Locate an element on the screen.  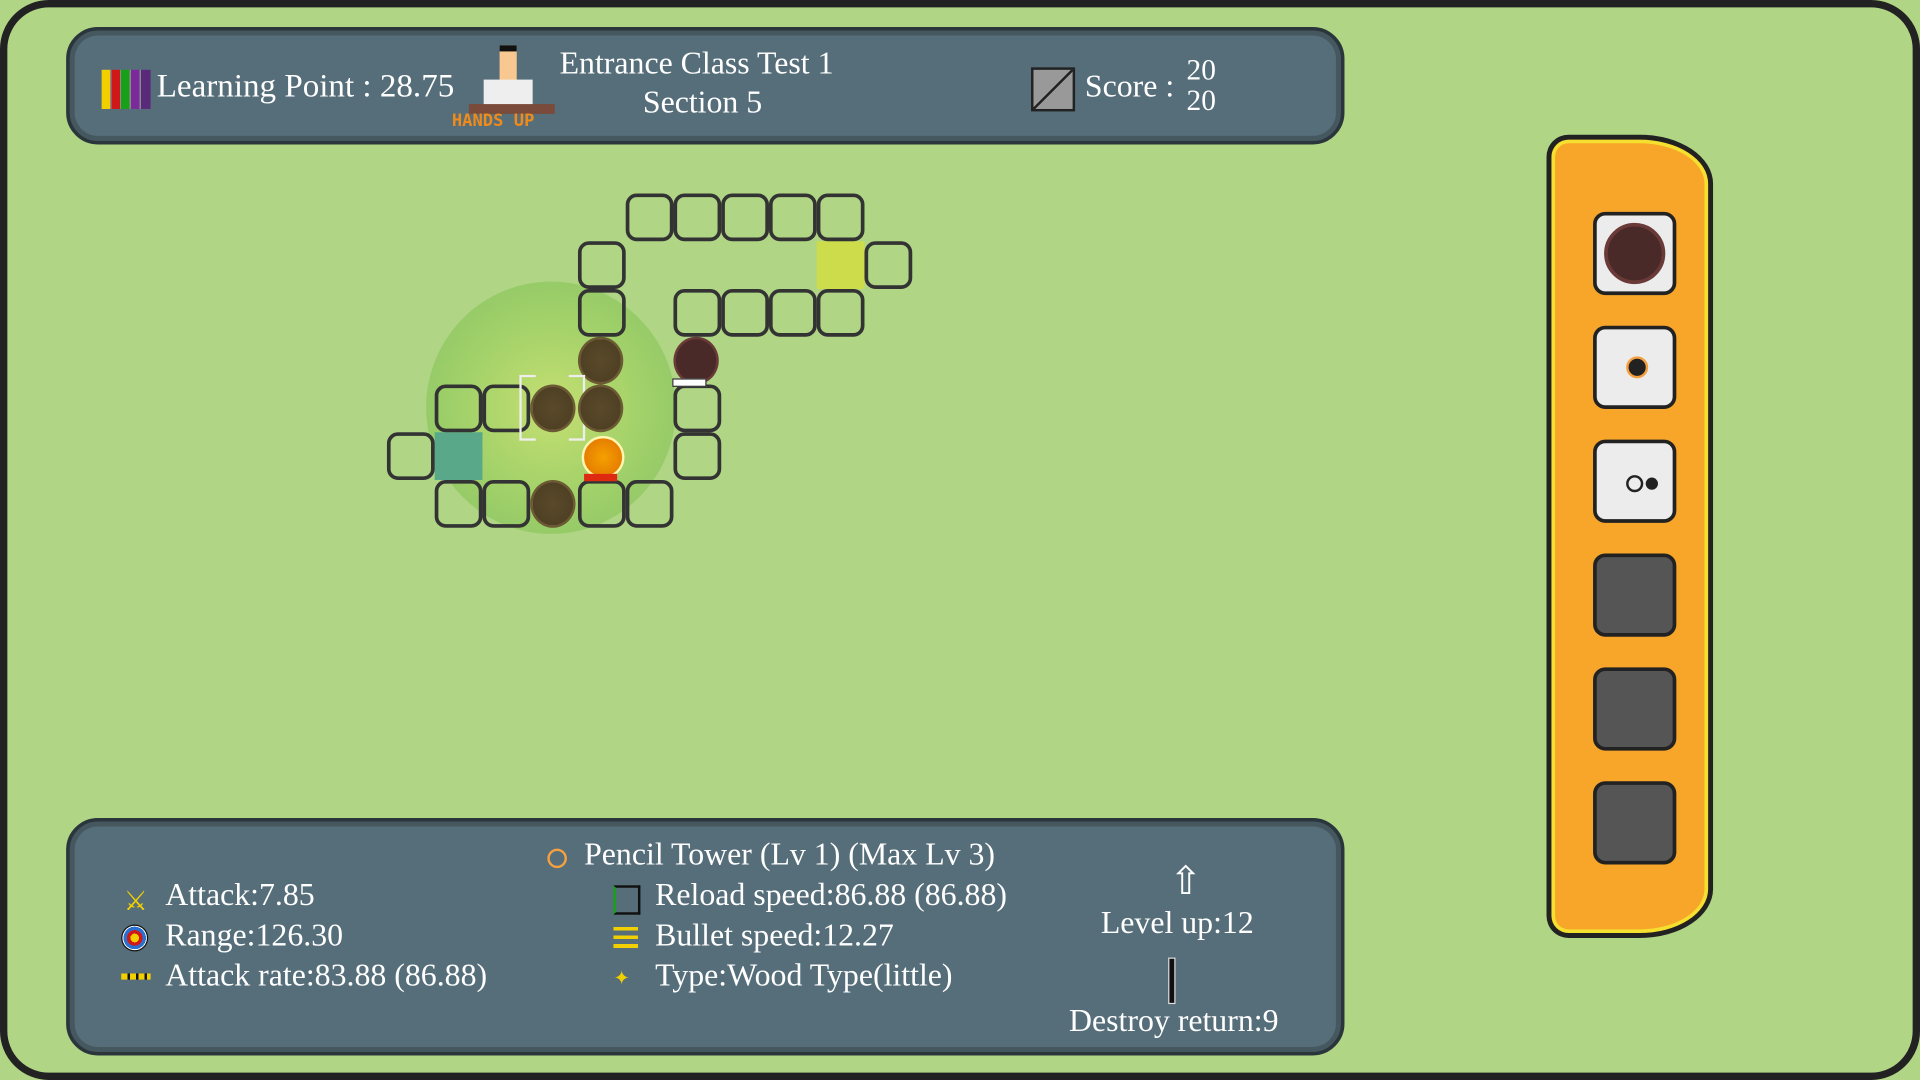
stage-section: Section 5 is located at coordinates (702, 102).